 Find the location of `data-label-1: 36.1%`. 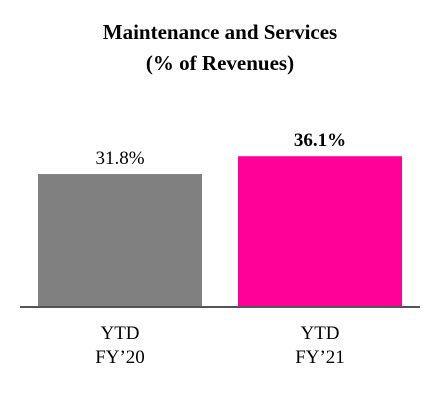

data-label-1: 36.1% is located at coordinates (320, 140).